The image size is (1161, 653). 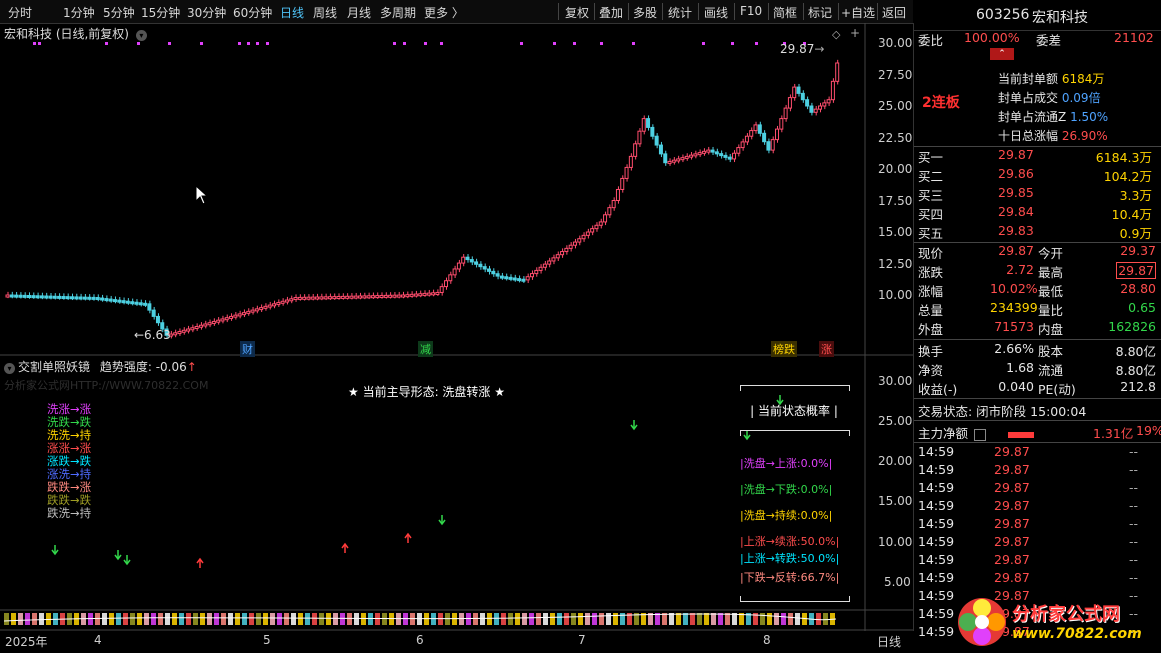 What do you see at coordinates (359, 13) in the screenshot?
I see `period-tab-monthly: 月线` at bounding box center [359, 13].